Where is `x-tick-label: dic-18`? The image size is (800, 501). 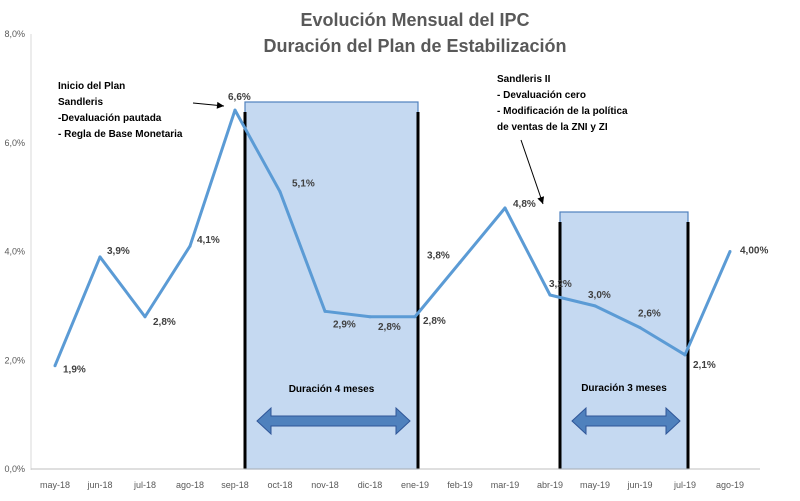
x-tick-label: dic-18 is located at coordinates (370, 485).